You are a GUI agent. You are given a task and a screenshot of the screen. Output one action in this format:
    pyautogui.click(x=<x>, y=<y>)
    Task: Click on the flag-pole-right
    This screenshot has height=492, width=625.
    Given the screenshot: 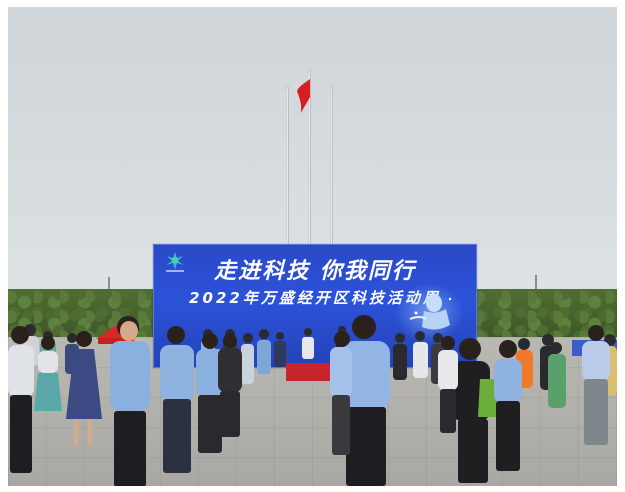 What is the action you would take?
    pyautogui.click(x=331, y=168)
    